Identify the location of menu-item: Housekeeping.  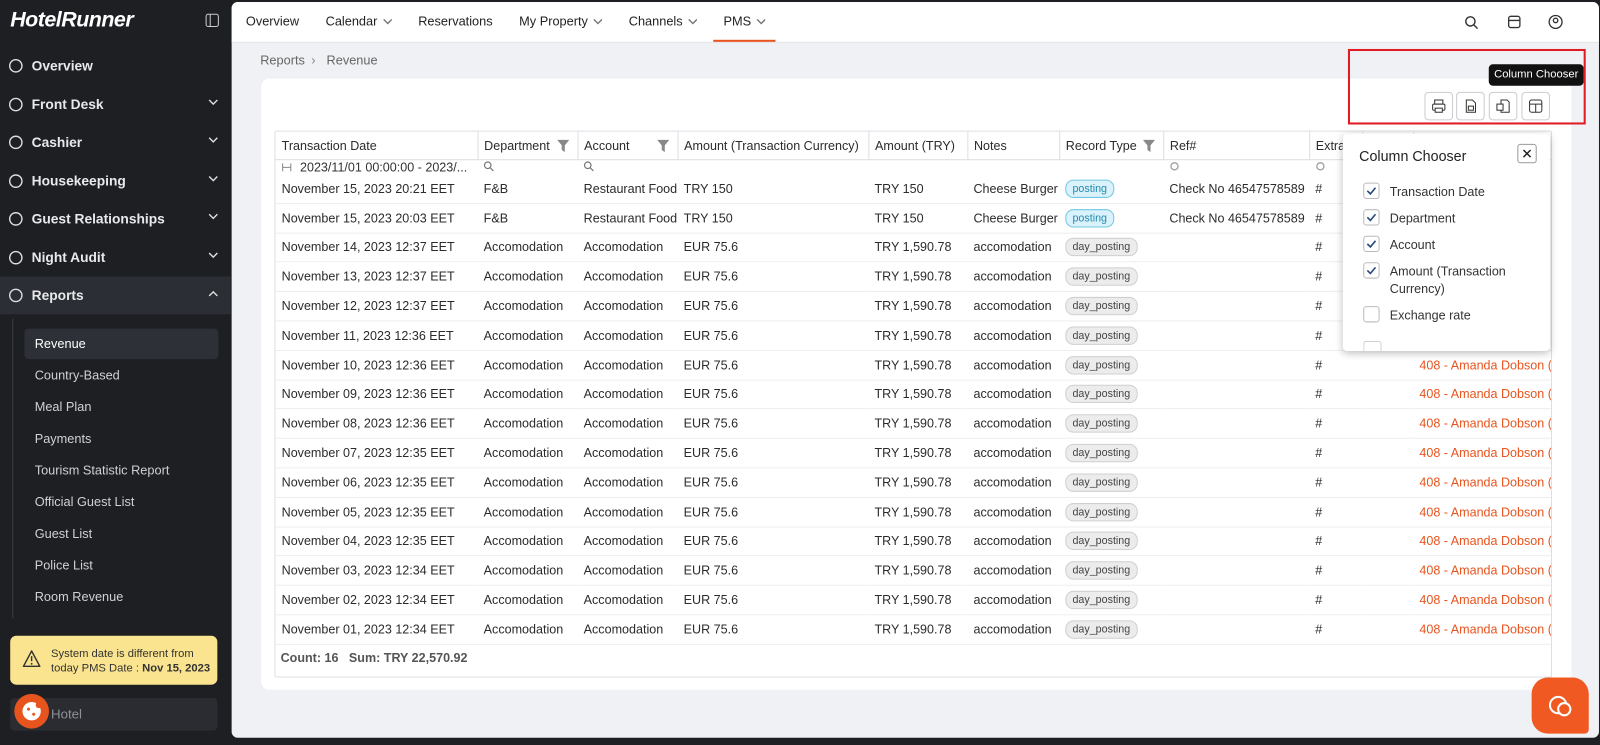
(115, 181).